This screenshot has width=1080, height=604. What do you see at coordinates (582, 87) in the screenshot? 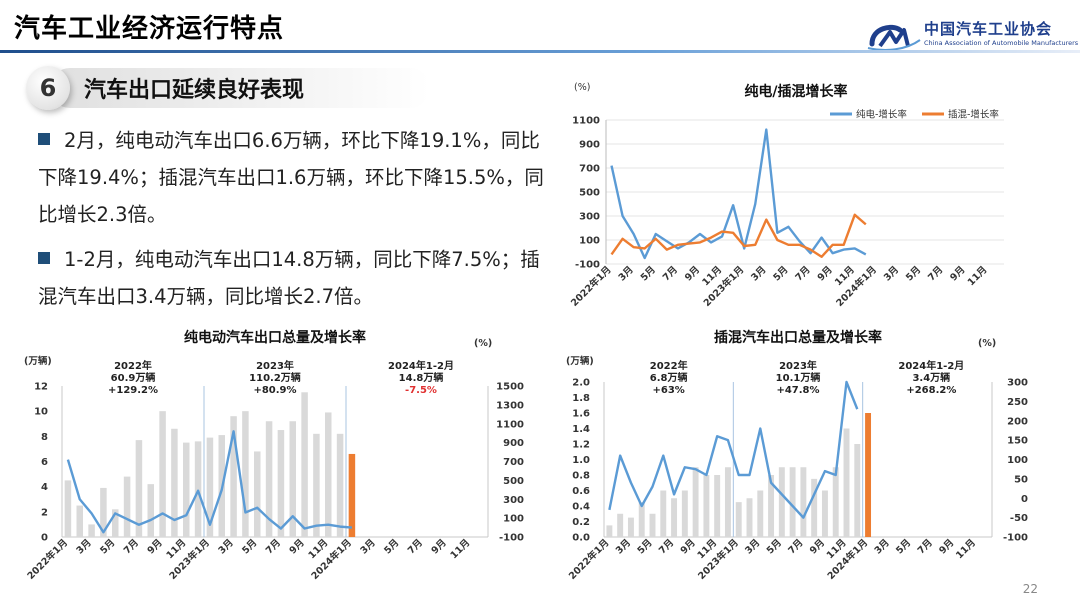
I see `y-axis-unit: (%)` at bounding box center [582, 87].